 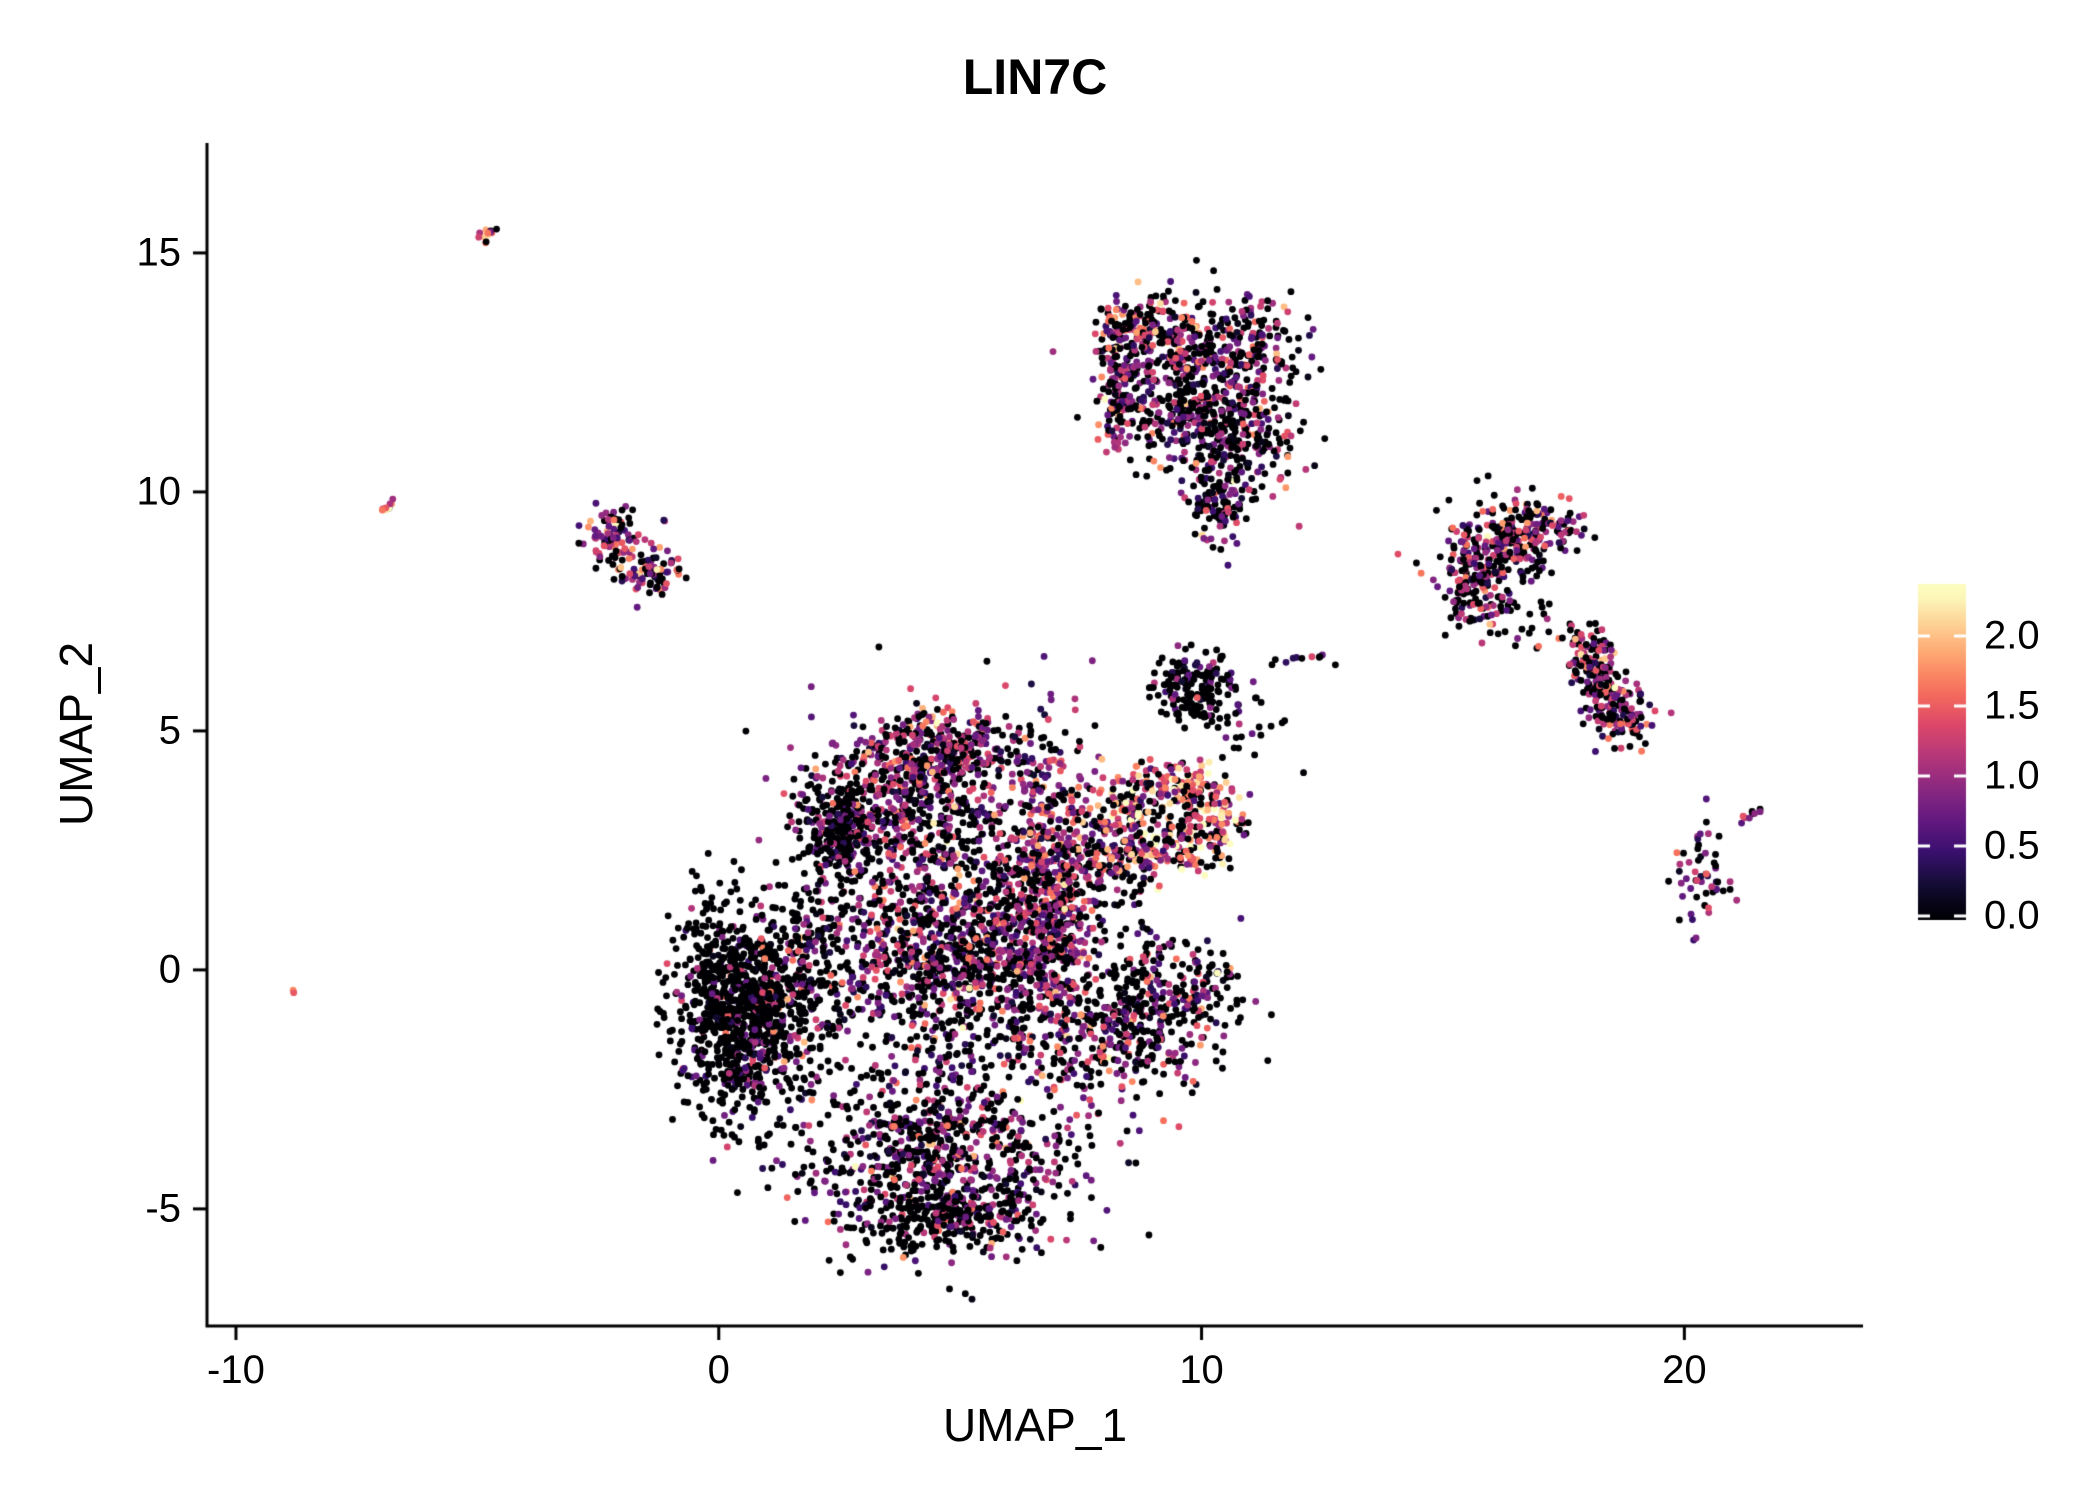 I want to click on y-tick-label: -5, so click(x=163, y=1208).